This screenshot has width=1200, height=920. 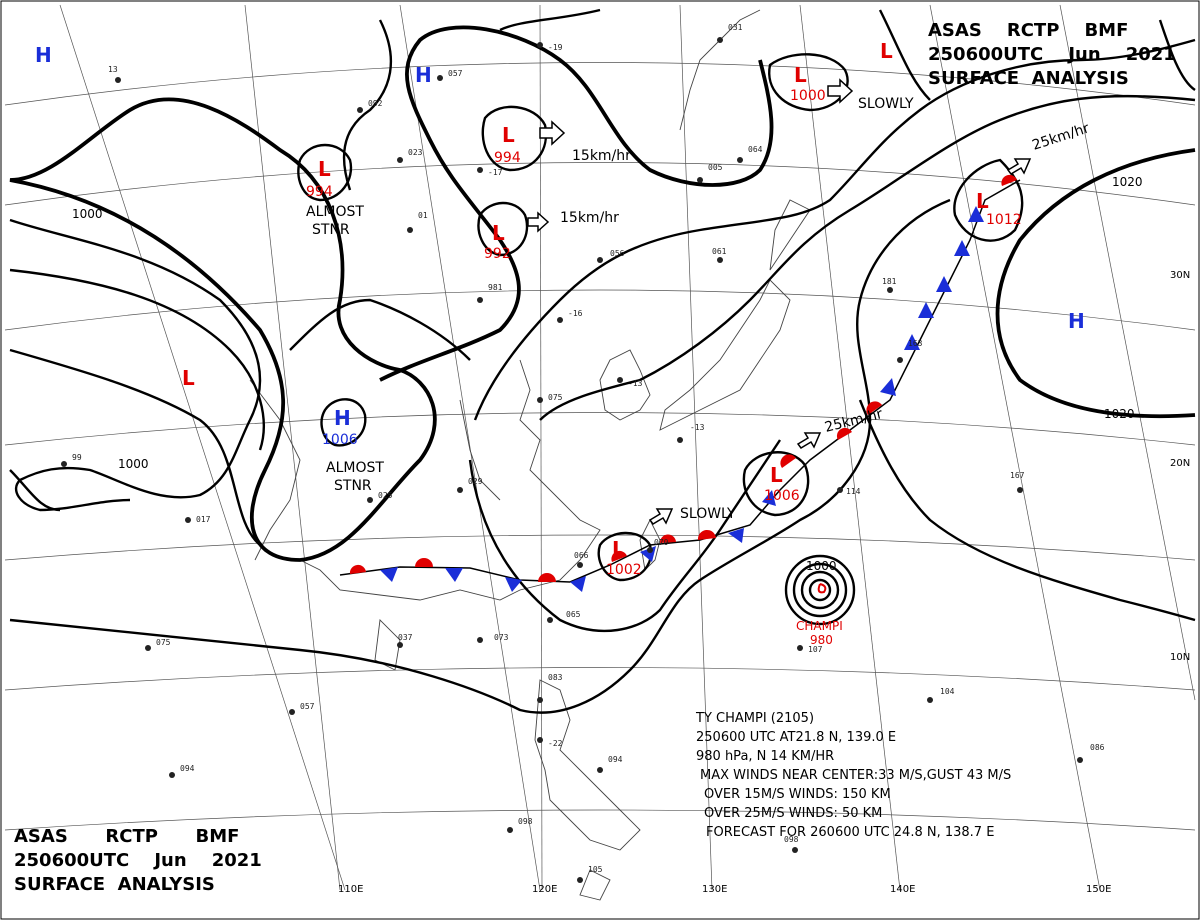 I want to click on svg-text: 086, so click(x=1097, y=747).